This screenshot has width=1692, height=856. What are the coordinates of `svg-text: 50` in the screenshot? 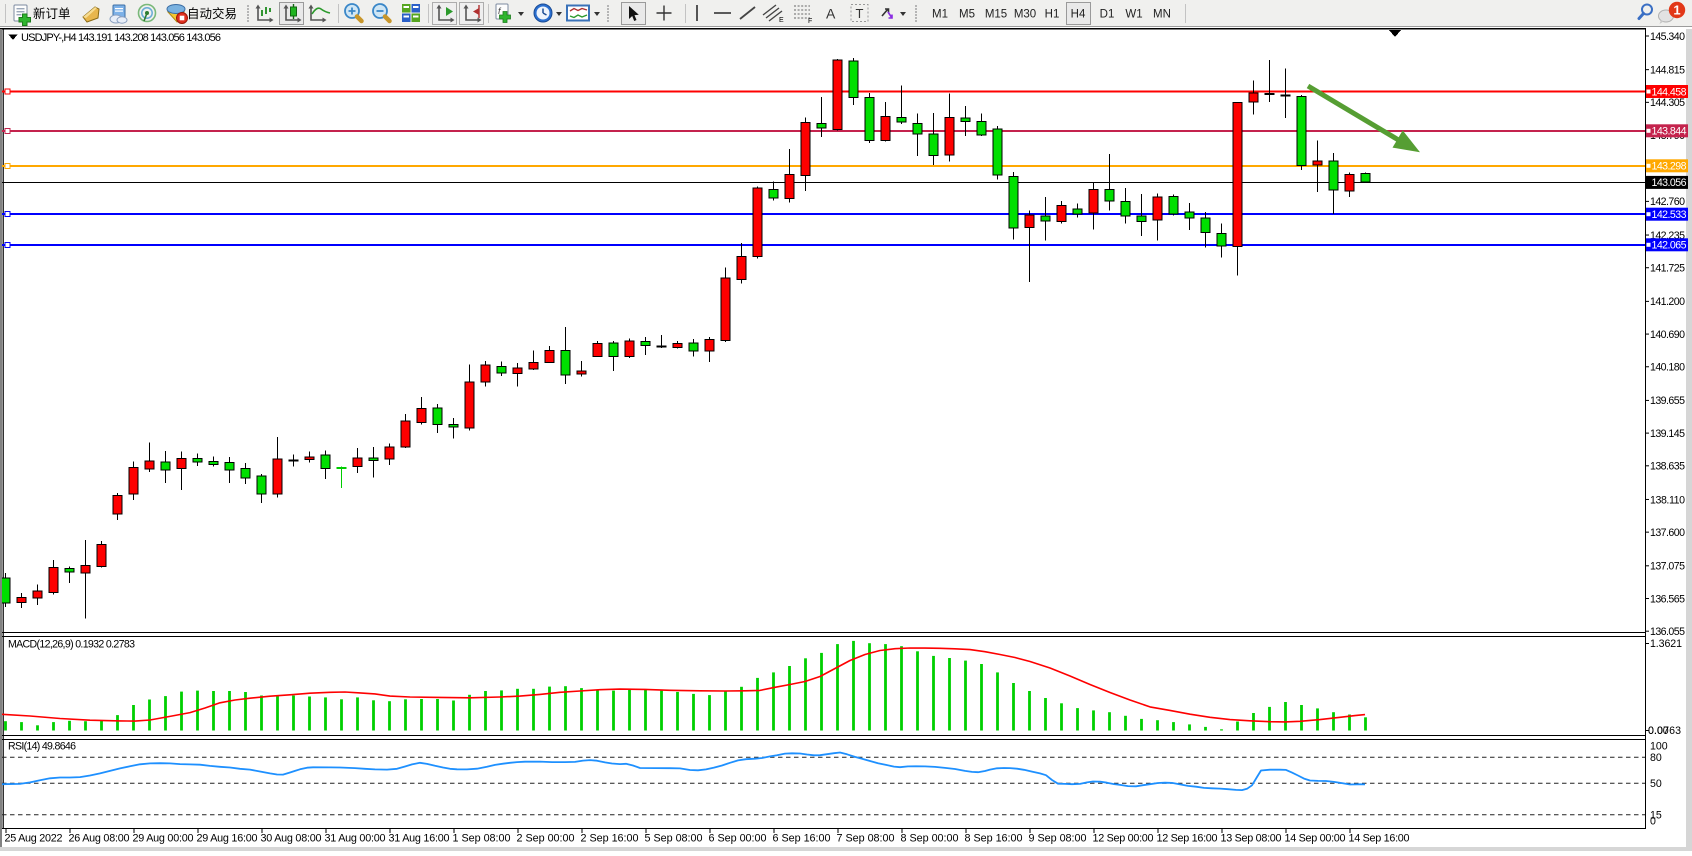 It's located at (1656, 784).